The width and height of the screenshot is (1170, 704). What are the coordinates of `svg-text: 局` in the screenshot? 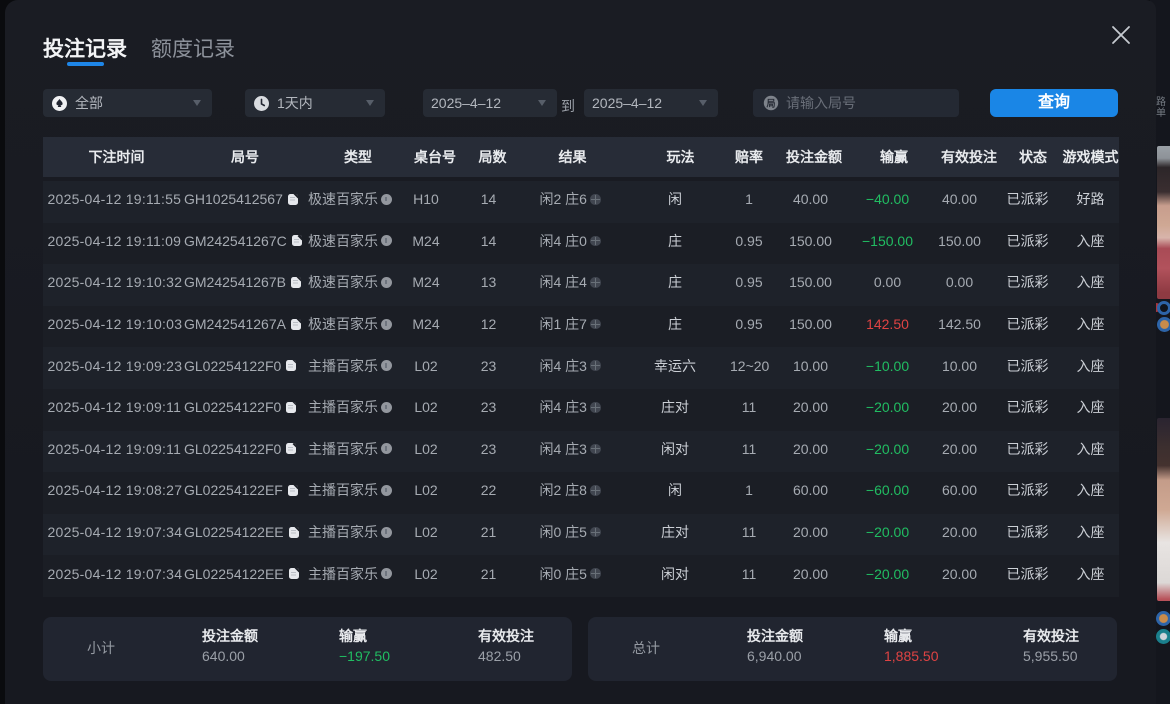 It's located at (770, 104).